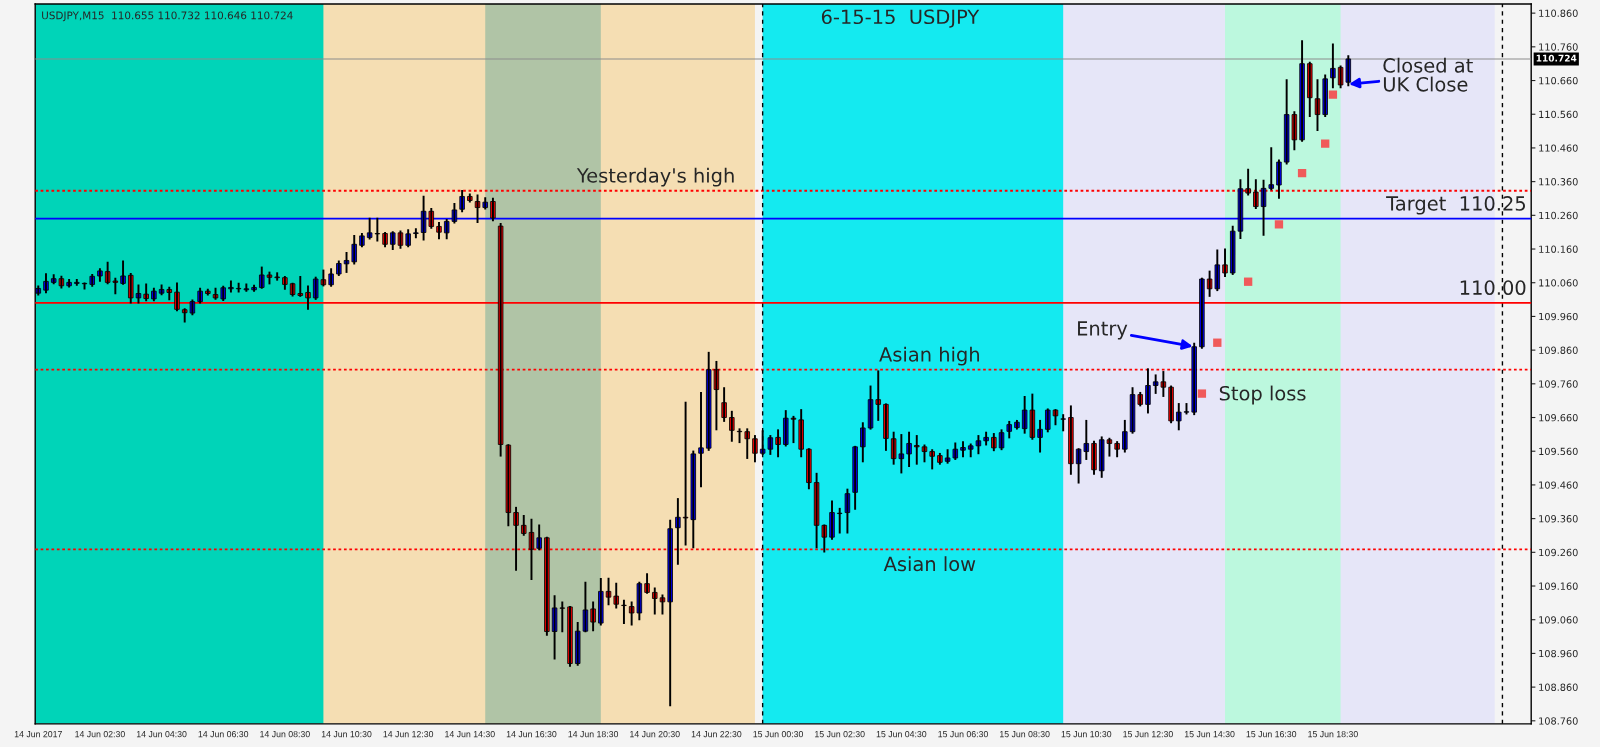 The width and height of the screenshot is (1600, 747). Describe the element at coordinates (1558, 485) in the screenshot. I see `y-tick-label: 109.460` at that location.